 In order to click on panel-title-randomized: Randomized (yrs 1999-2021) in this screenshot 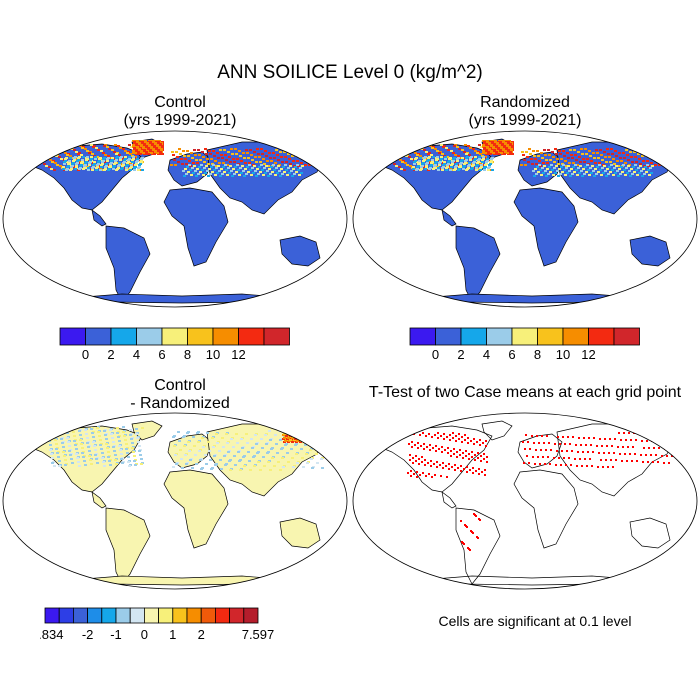, I will do `click(525, 112)`.